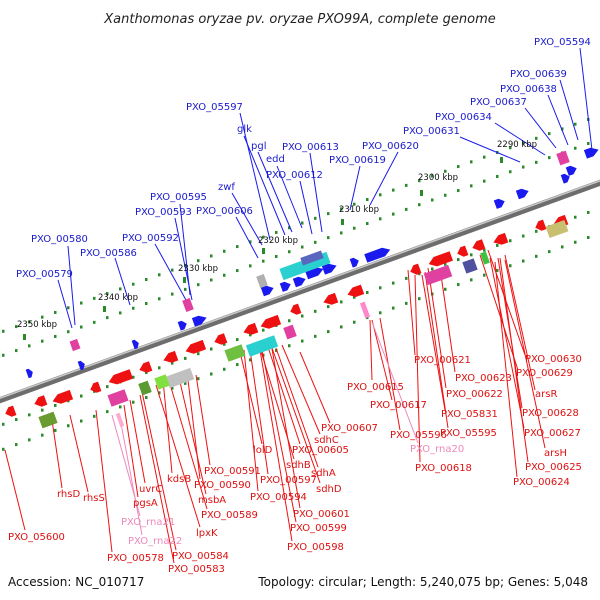 This screenshot has height=600, width=600. I want to click on gene-label: PXO_05596, so click(418, 435).